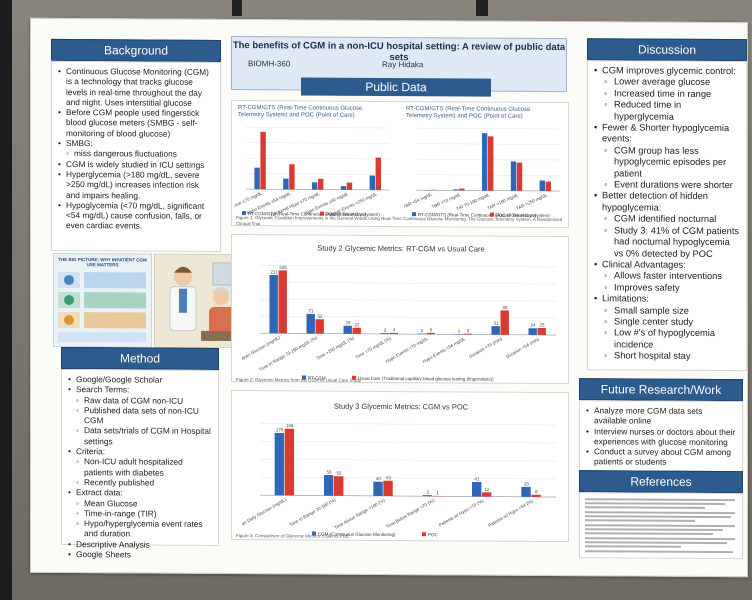  I want to click on discussion-bullet: Lower average glucose, so click(667, 83).